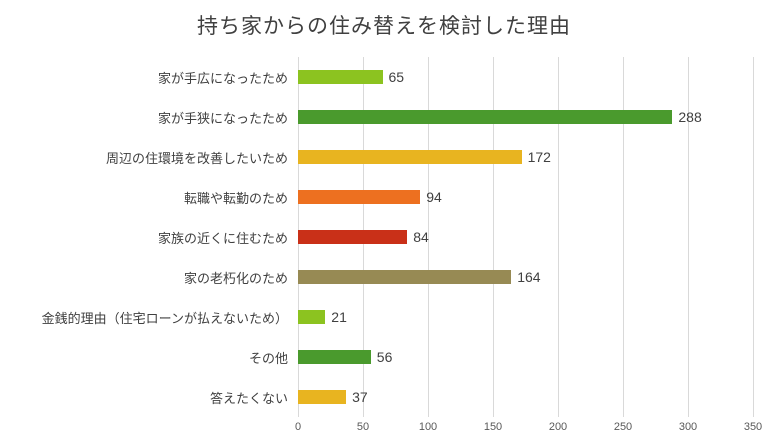  Describe the element at coordinates (623, 427) in the screenshot. I see `x-tick-label: 250` at that location.